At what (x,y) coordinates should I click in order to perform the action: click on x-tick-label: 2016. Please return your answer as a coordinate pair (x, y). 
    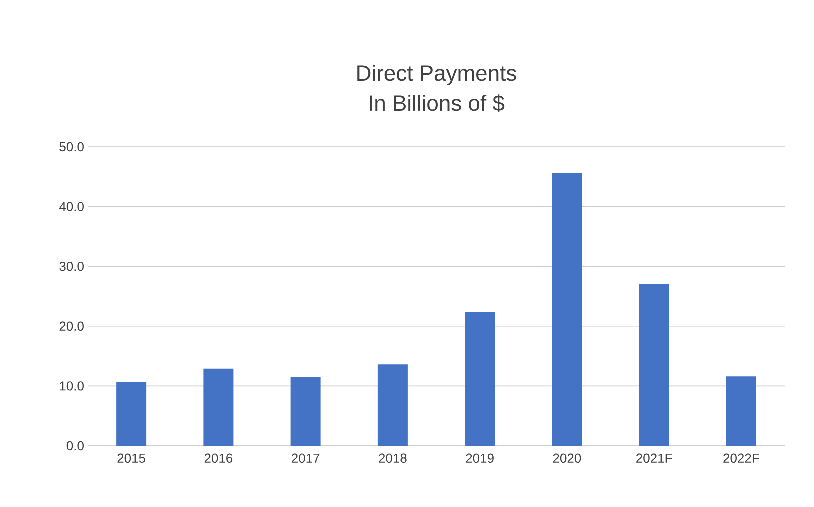
    Looking at the image, I should click on (218, 459).